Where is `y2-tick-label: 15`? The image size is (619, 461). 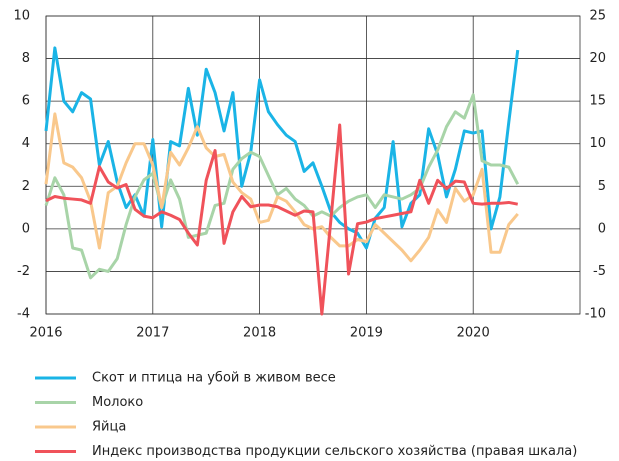 y2-tick-label: 15 is located at coordinates (597, 101).